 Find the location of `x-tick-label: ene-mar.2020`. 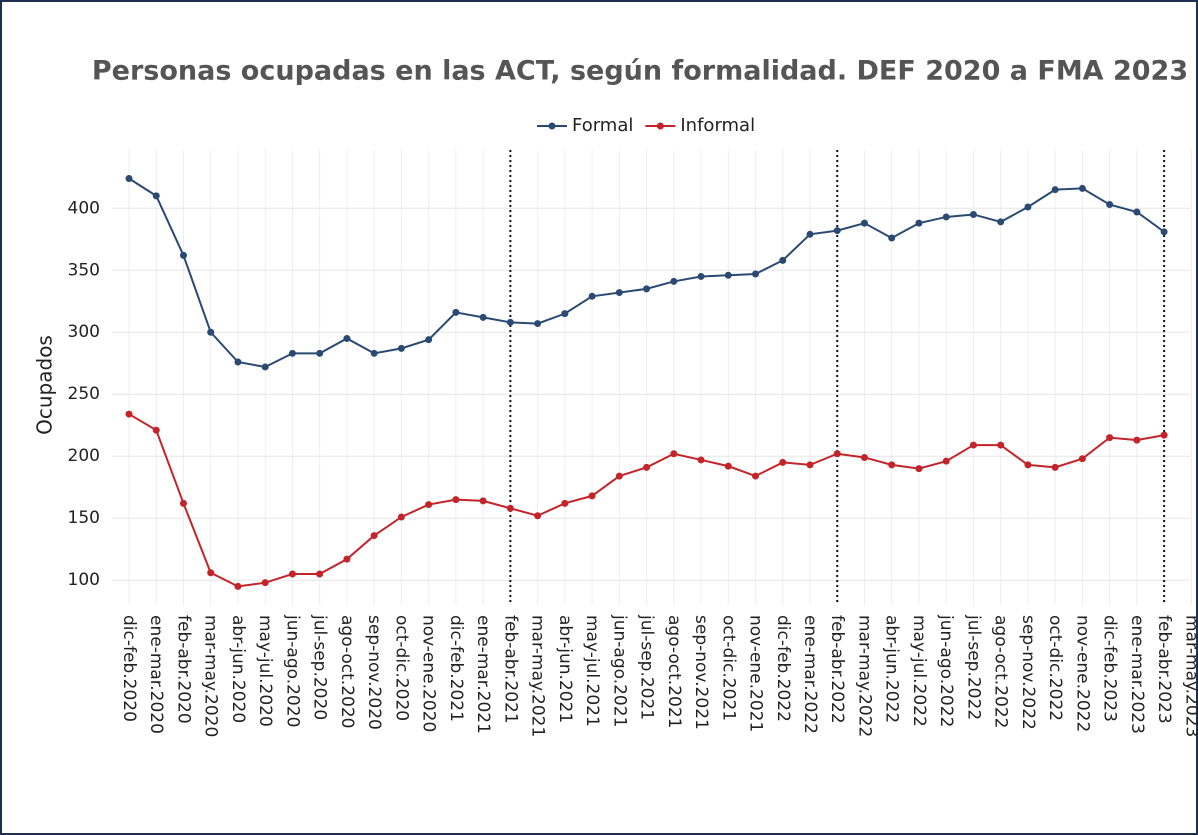

x-tick-label: ene-mar.2020 is located at coordinates (156, 674).